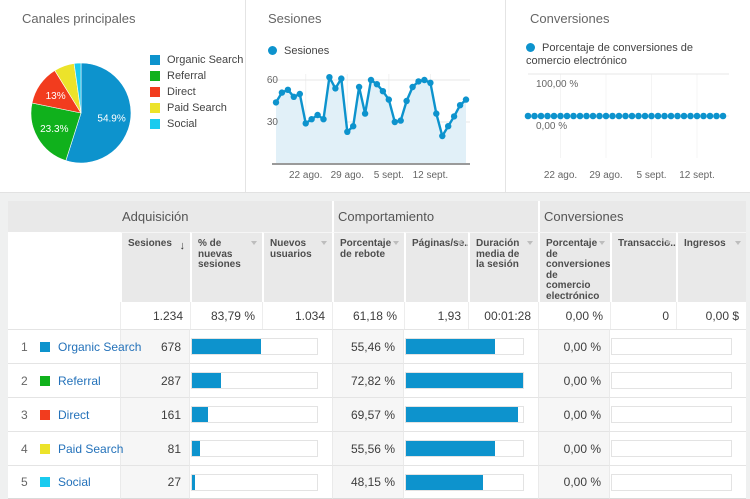 The width and height of the screenshot is (750, 499). What do you see at coordinates (347, 175) in the screenshot?
I see `x-axis-label: 29 ago.` at bounding box center [347, 175].